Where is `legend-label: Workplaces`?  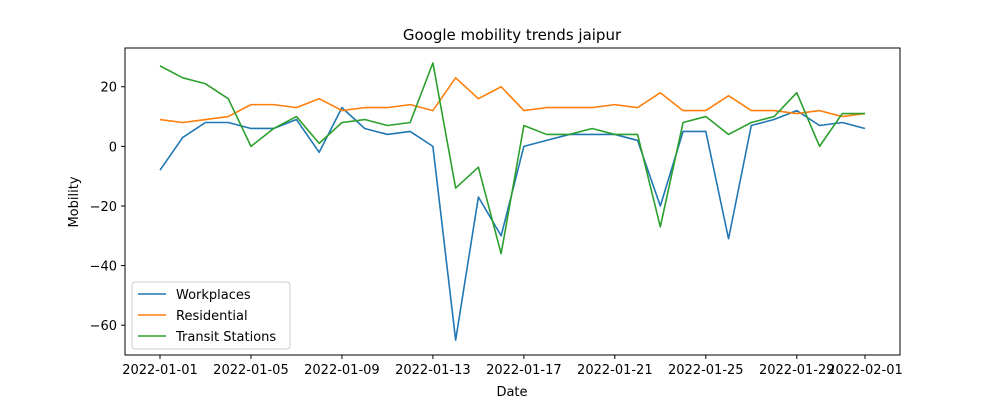
legend-label: Workplaces is located at coordinates (213, 295).